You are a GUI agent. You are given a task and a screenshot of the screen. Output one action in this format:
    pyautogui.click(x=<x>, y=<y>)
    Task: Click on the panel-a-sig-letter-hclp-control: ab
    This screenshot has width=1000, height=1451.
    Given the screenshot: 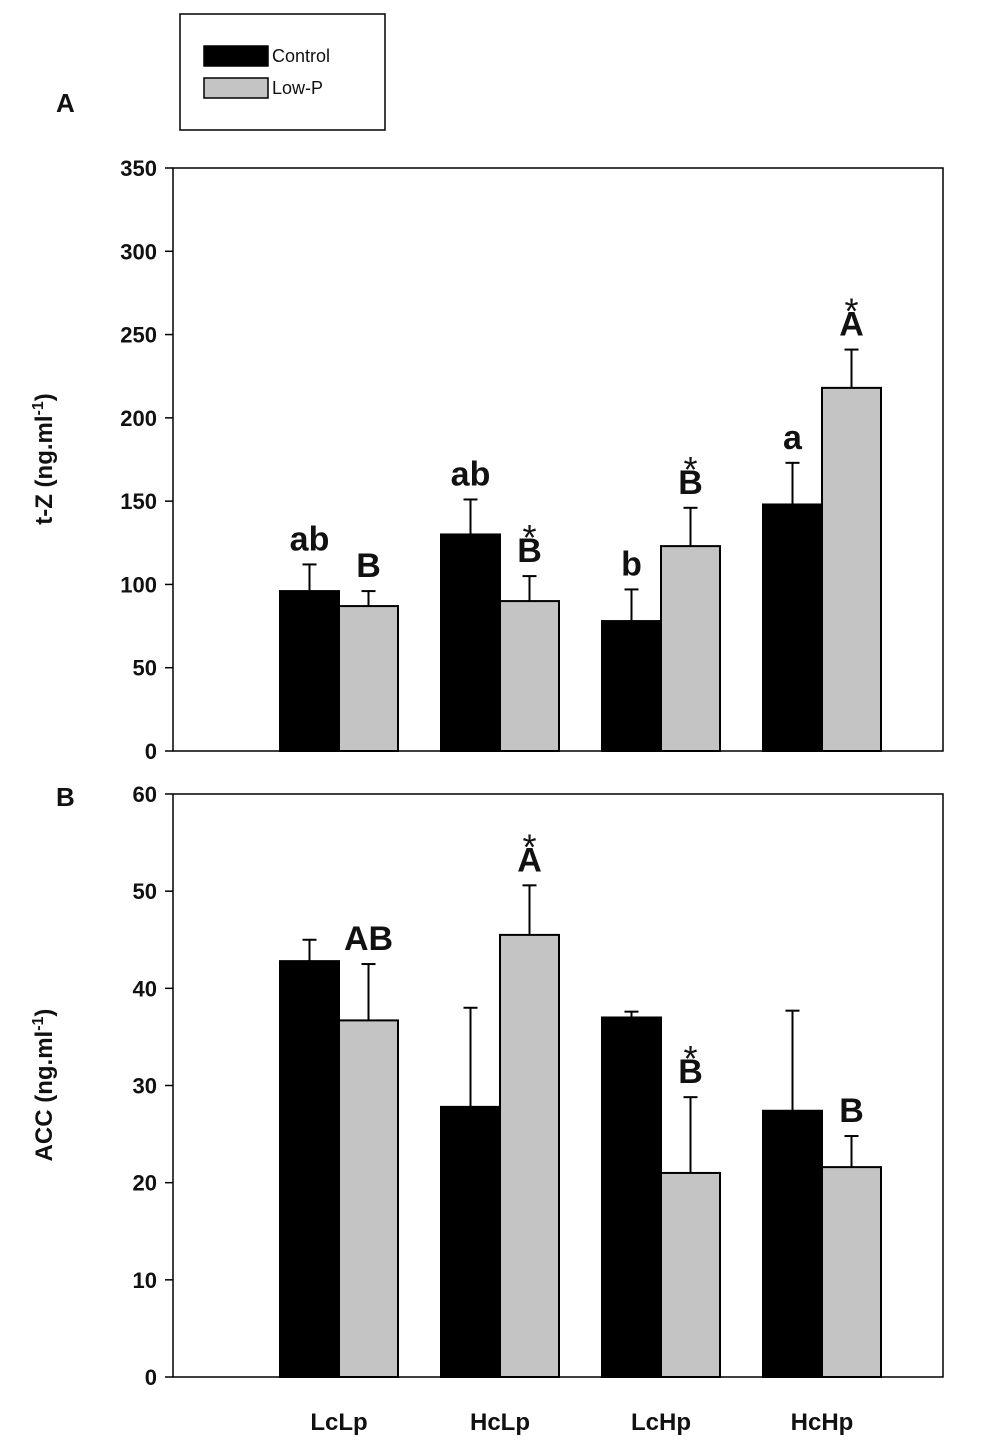 What is the action you would take?
    pyautogui.click(x=471, y=474)
    